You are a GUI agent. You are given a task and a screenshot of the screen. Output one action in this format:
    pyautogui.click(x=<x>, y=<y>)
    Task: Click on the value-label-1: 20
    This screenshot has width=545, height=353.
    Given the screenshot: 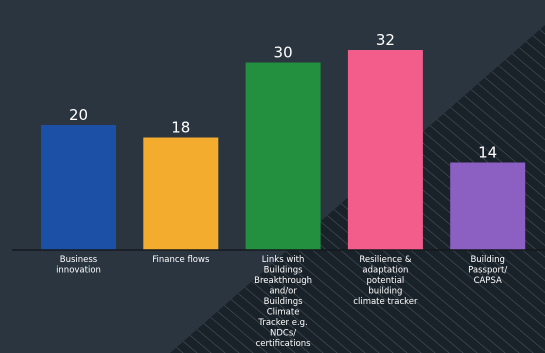 What is the action you would take?
    pyautogui.click(x=78, y=115)
    